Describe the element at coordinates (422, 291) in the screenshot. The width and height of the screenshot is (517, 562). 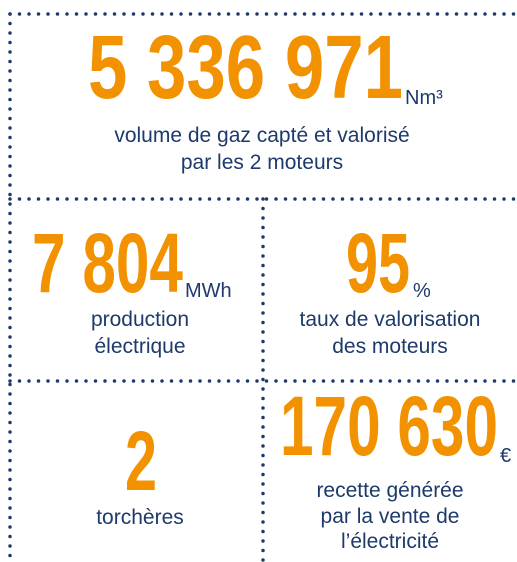
I see `unit: %` at that location.